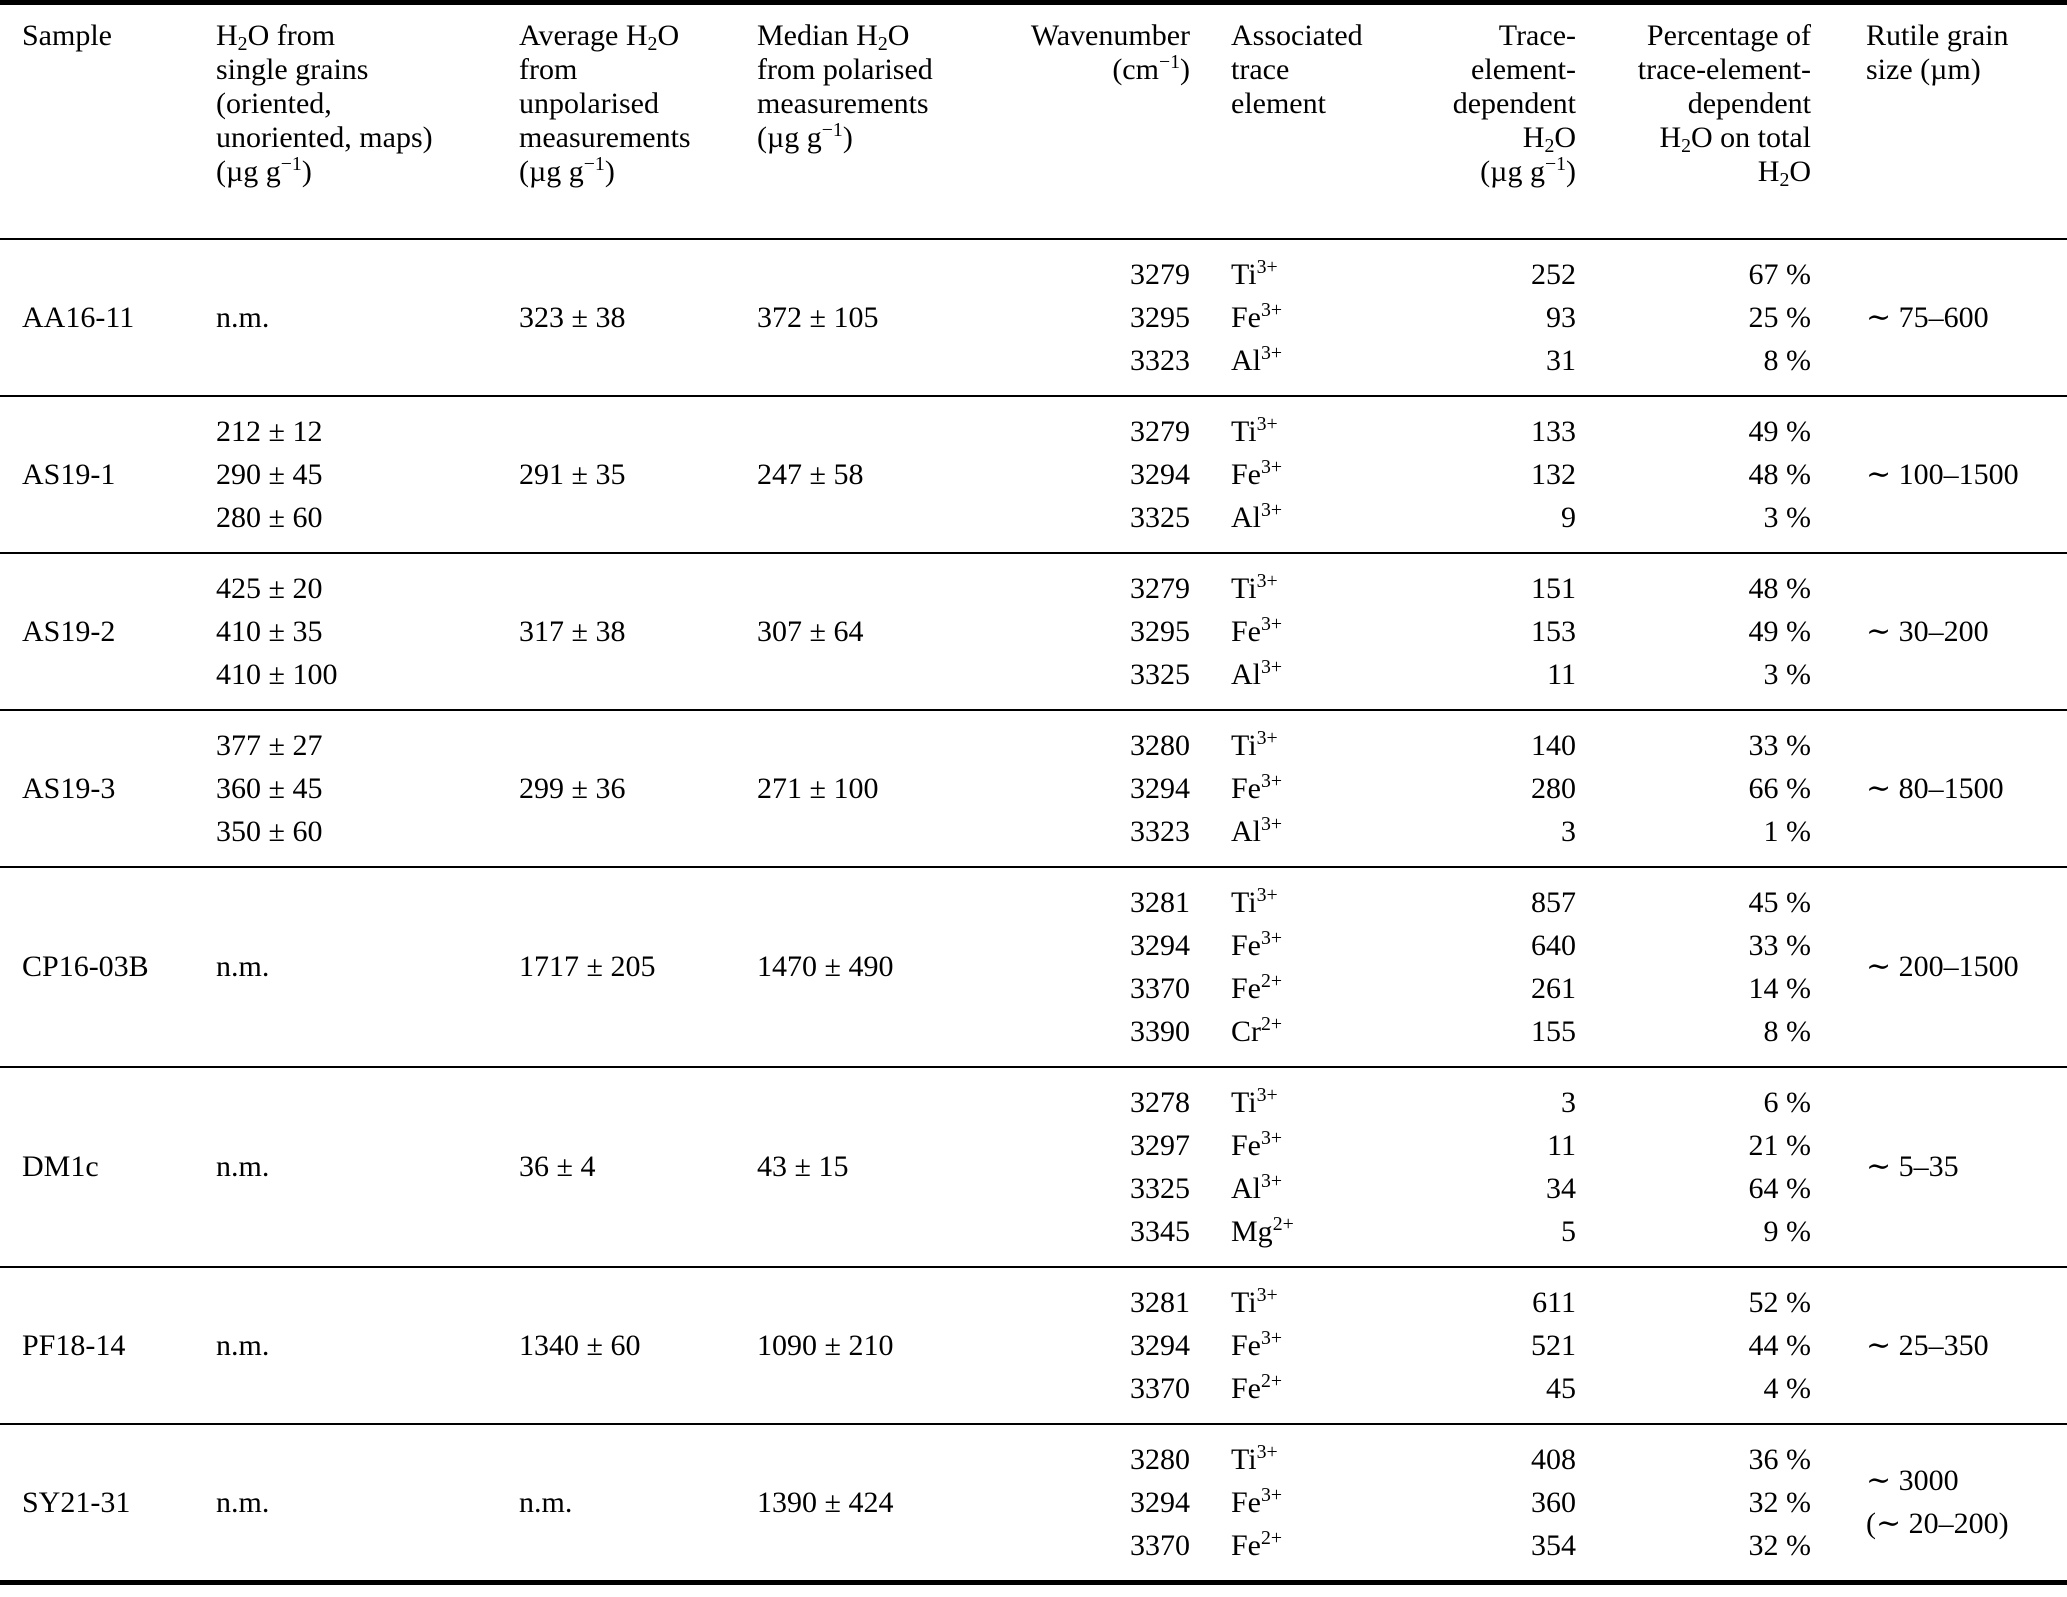 The width and height of the screenshot is (2067, 1597). Describe the element at coordinates (1937, 1502) in the screenshot. I see `grain-size-value: ∼ 3000 (∼ 20–200)` at that location.